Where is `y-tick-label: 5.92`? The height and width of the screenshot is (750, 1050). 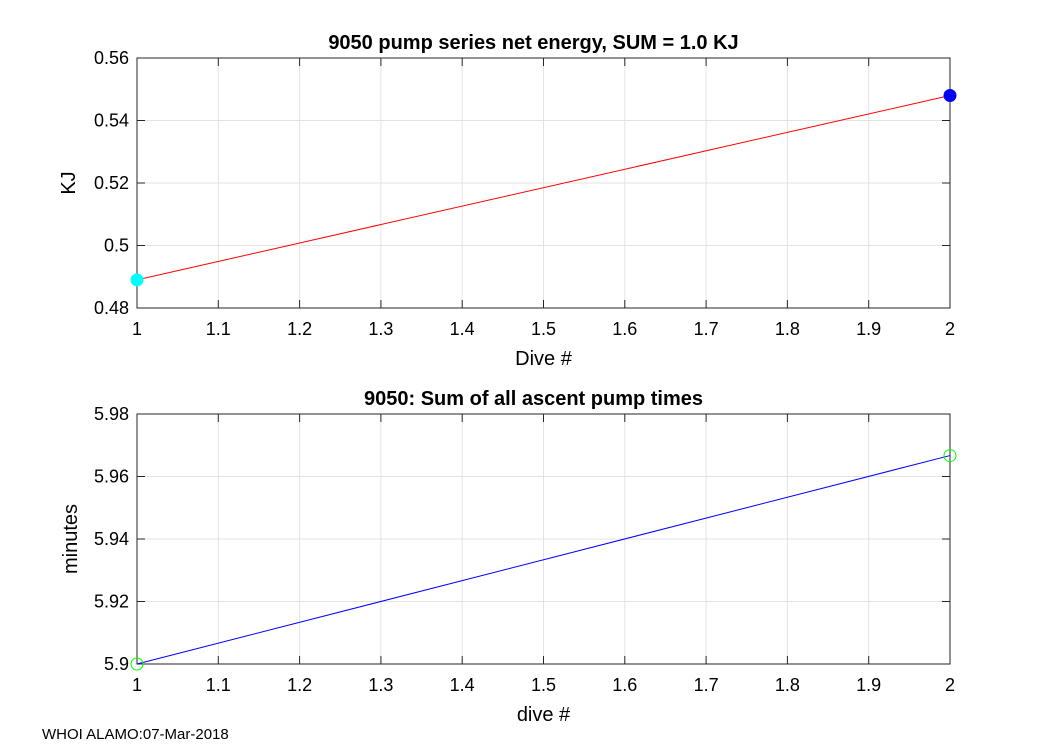 y-tick-label: 5.92 is located at coordinates (111, 602).